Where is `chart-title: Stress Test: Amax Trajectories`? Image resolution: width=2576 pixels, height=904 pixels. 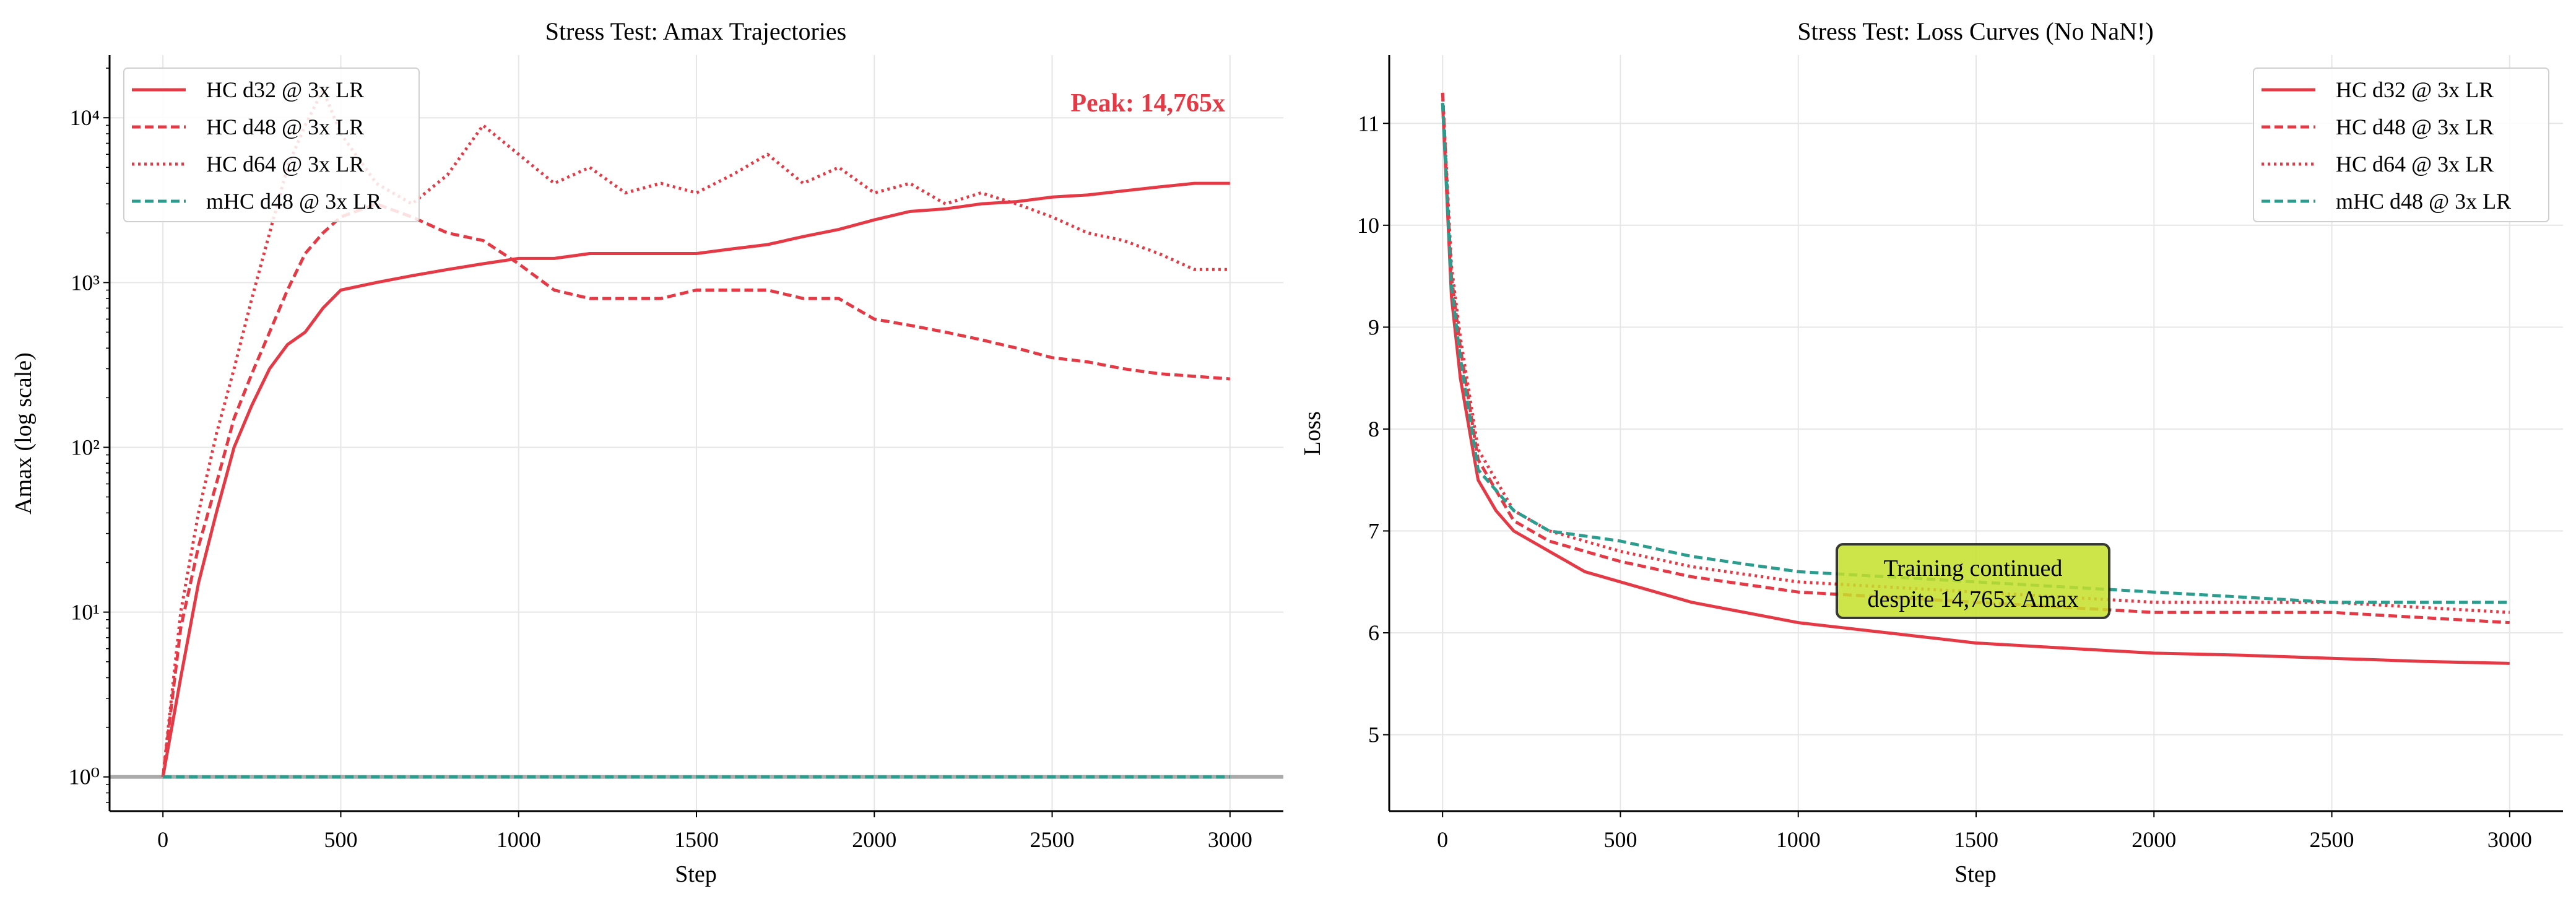 chart-title: Stress Test: Amax Trajectories is located at coordinates (695, 31).